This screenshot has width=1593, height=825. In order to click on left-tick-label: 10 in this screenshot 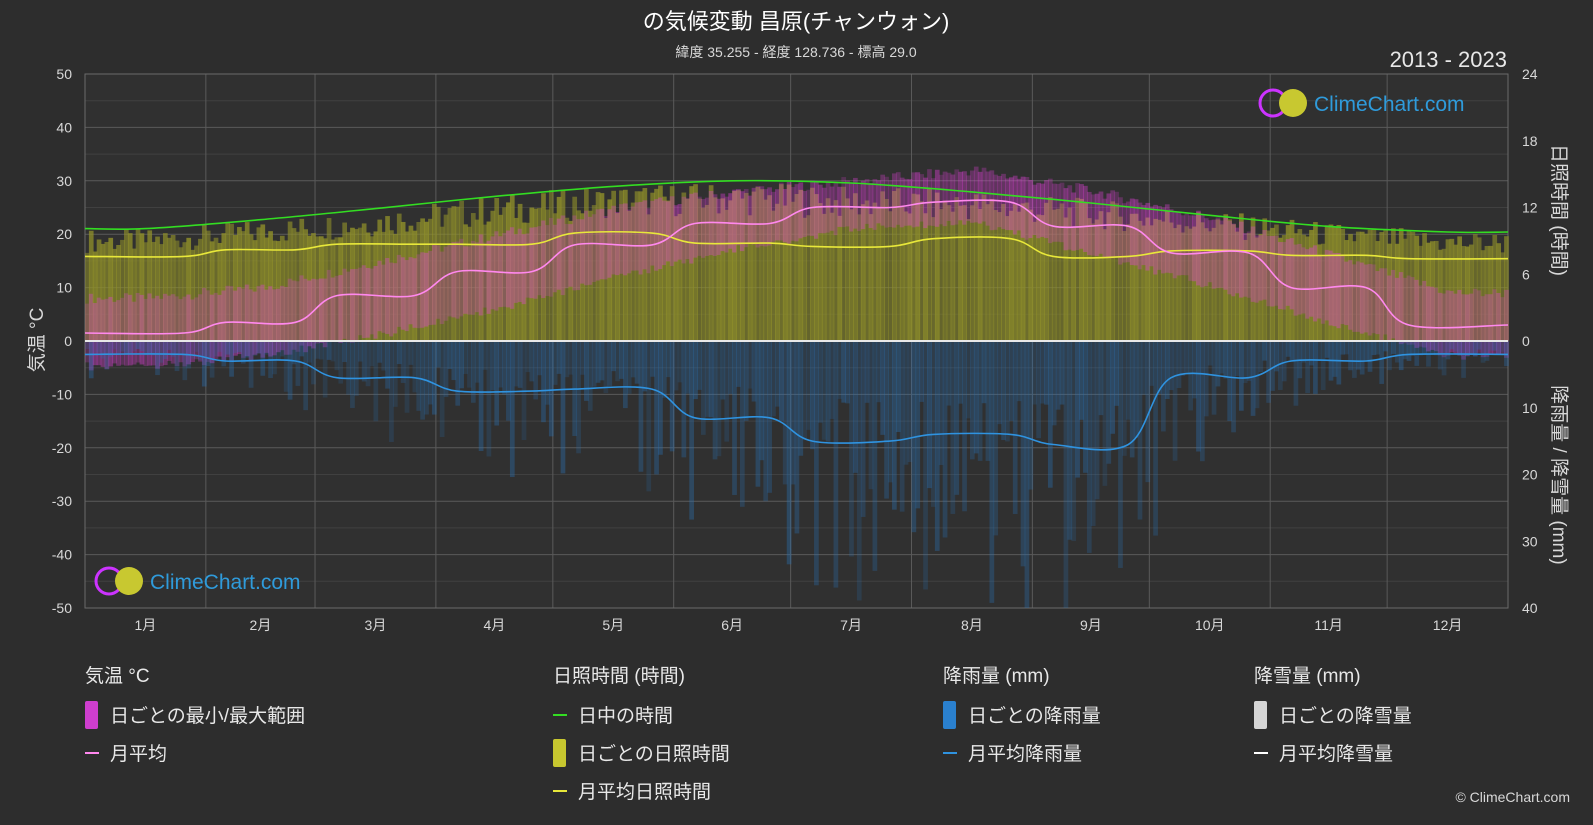, I will do `click(64, 288)`.